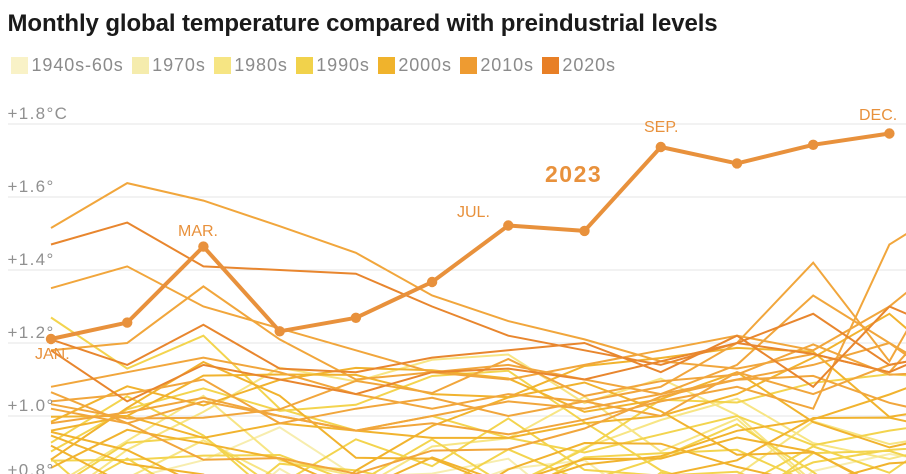 Image resolution: width=906 pixels, height=474 pixels. Describe the element at coordinates (661, 127) in the screenshot. I see `svg-text: SEP.` at that location.